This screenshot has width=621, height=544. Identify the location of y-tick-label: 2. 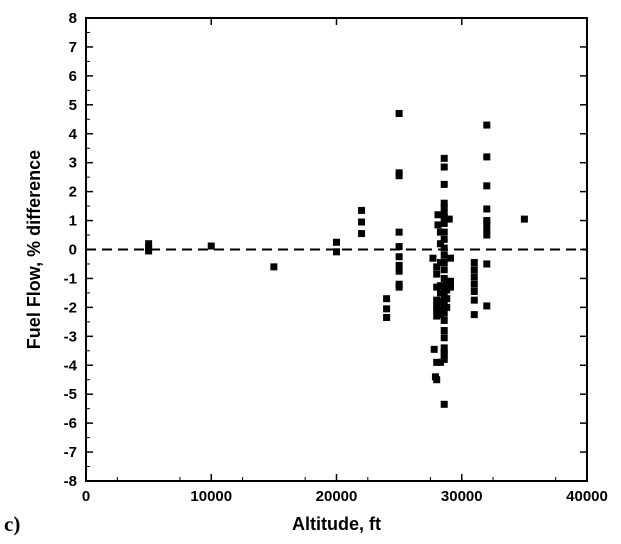
(73, 192).